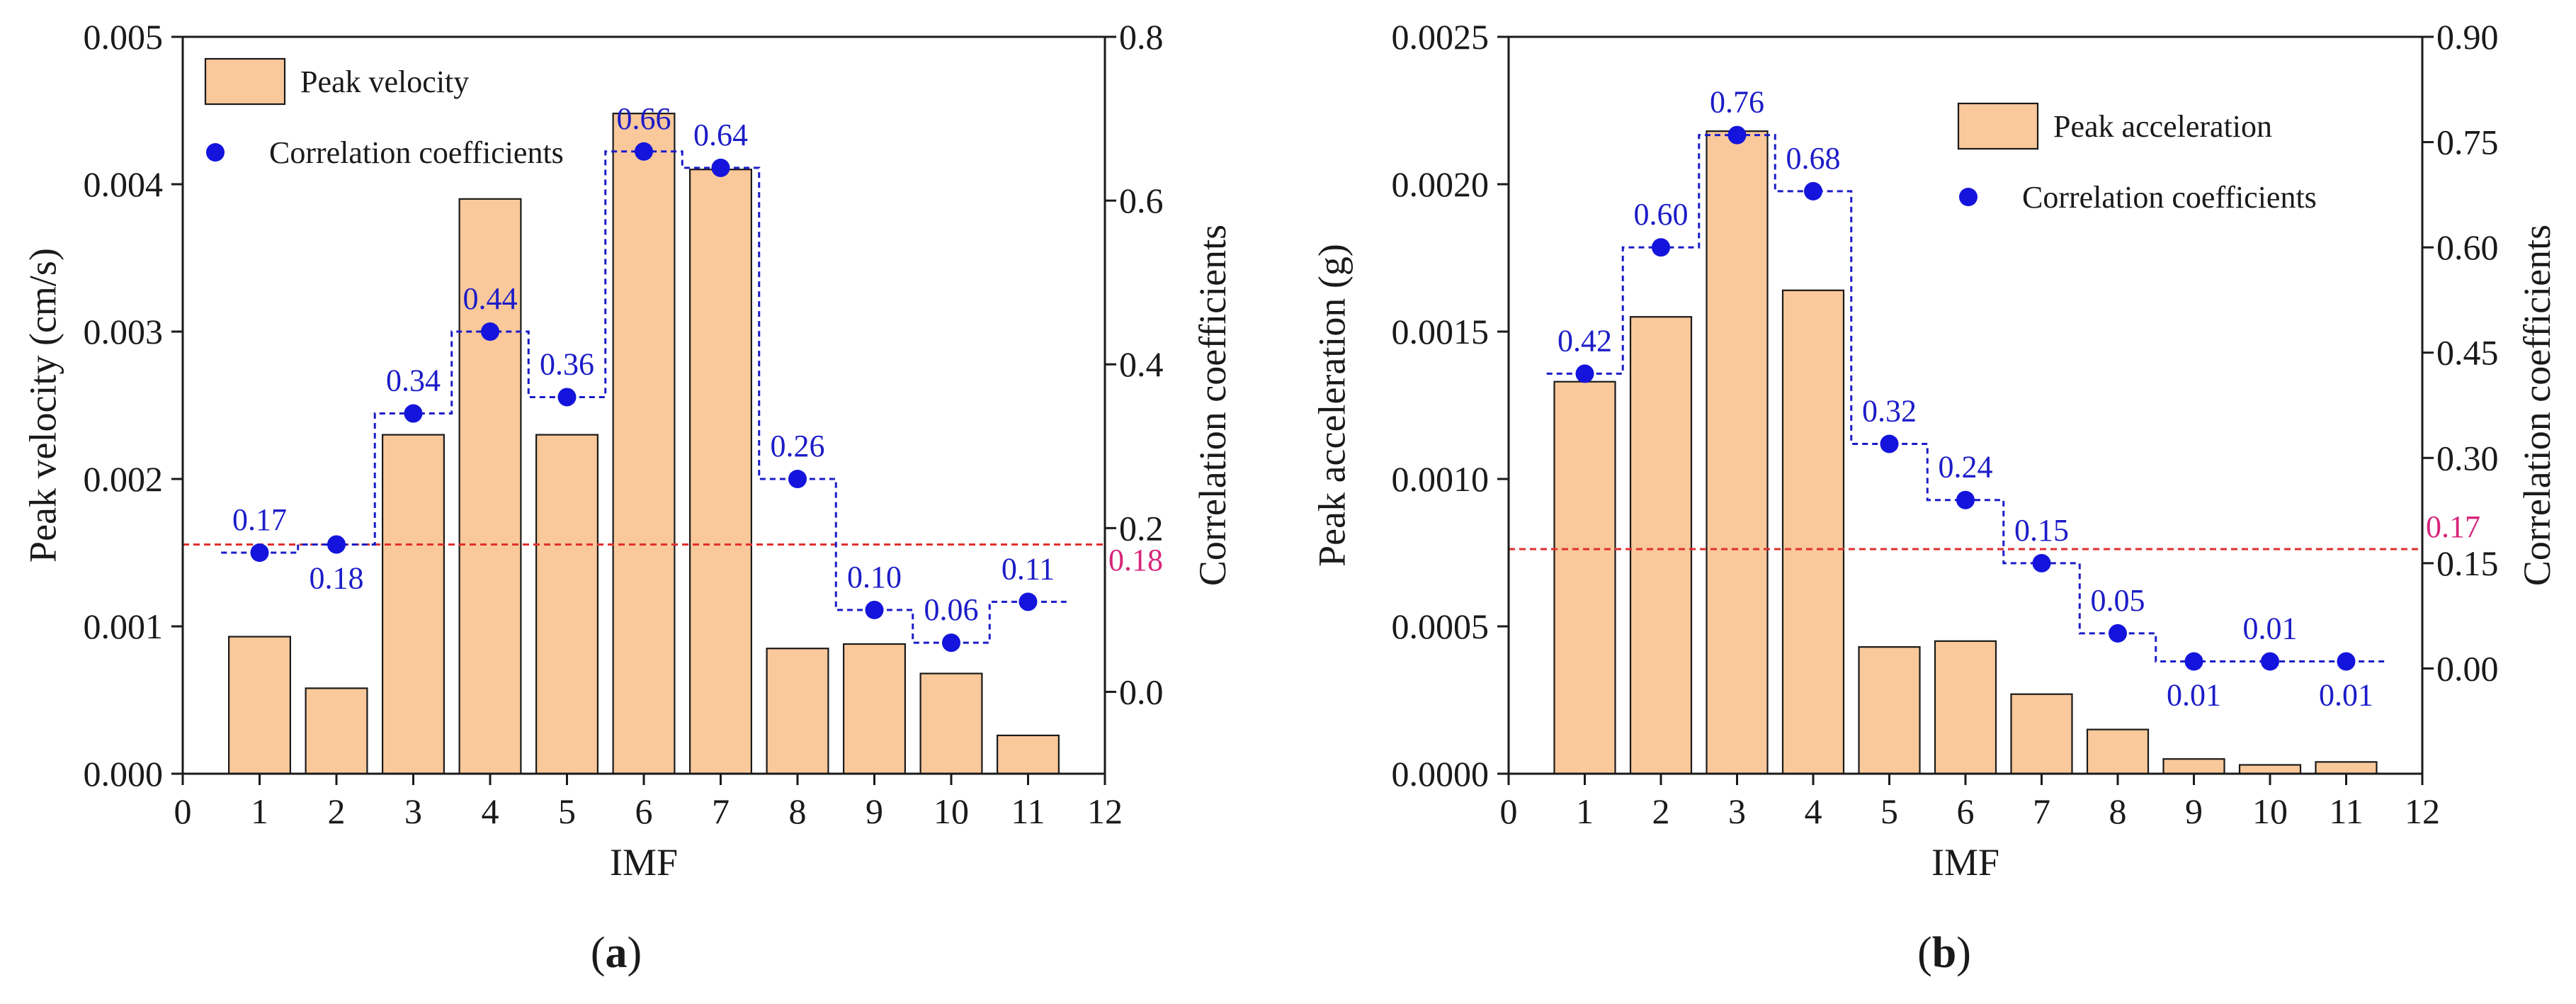  Describe the element at coordinates (2467, 142) in the screenshot. I see `y-right-tick-label: 0.75` at that location.